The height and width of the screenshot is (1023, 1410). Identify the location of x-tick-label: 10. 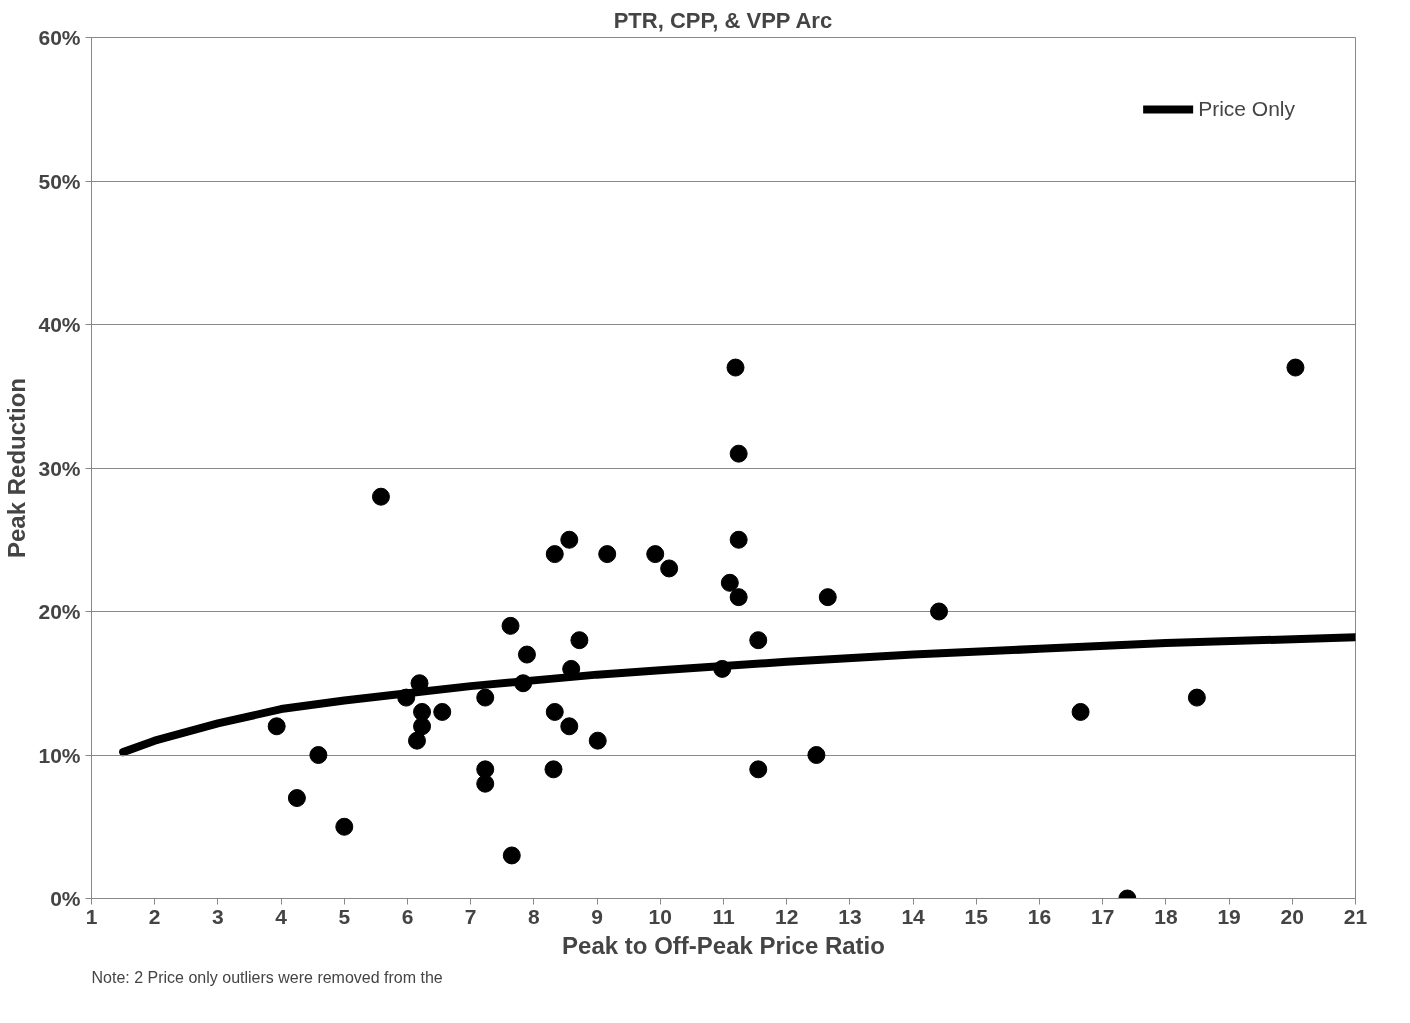
(660, 916).